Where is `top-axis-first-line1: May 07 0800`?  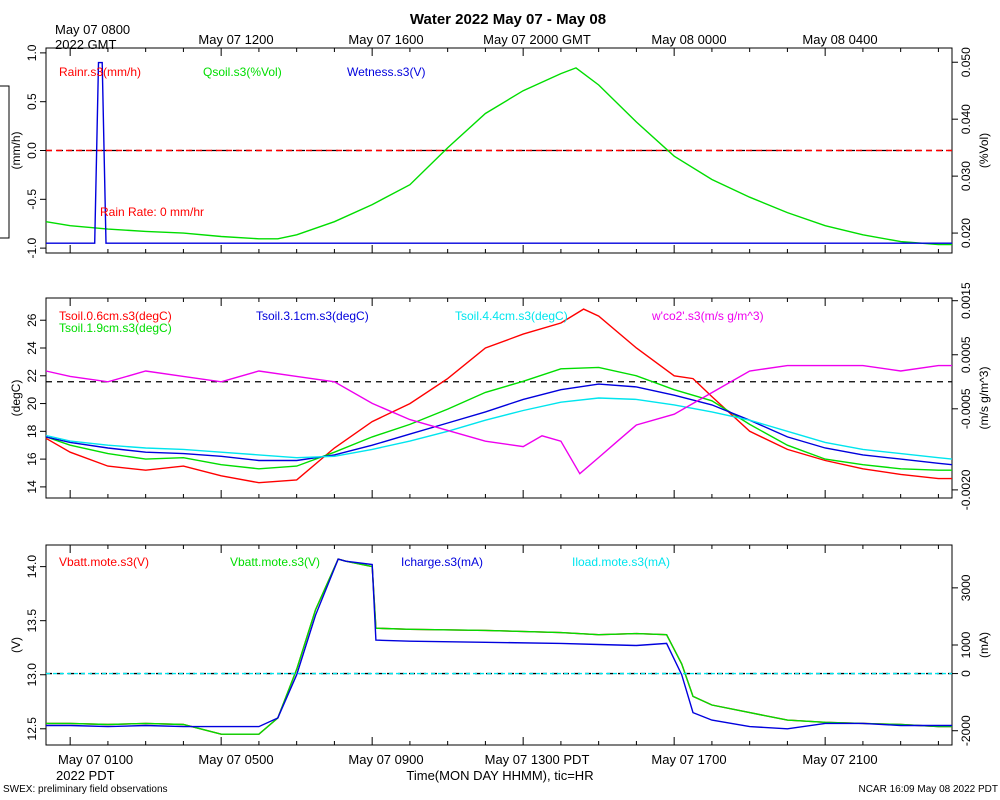 top-axis-first-line1: May 07 0800 is located at coordinates (92, 29).